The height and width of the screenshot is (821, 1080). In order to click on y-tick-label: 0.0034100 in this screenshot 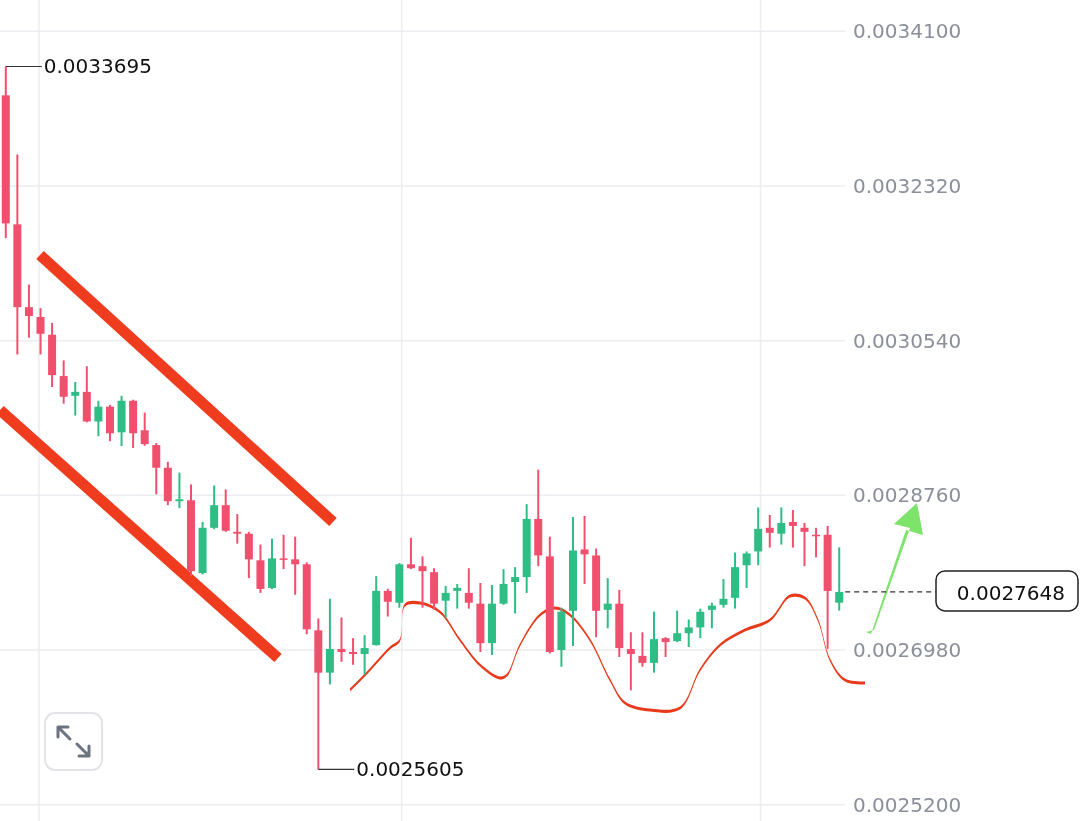, I will do `click(907, 31)`.